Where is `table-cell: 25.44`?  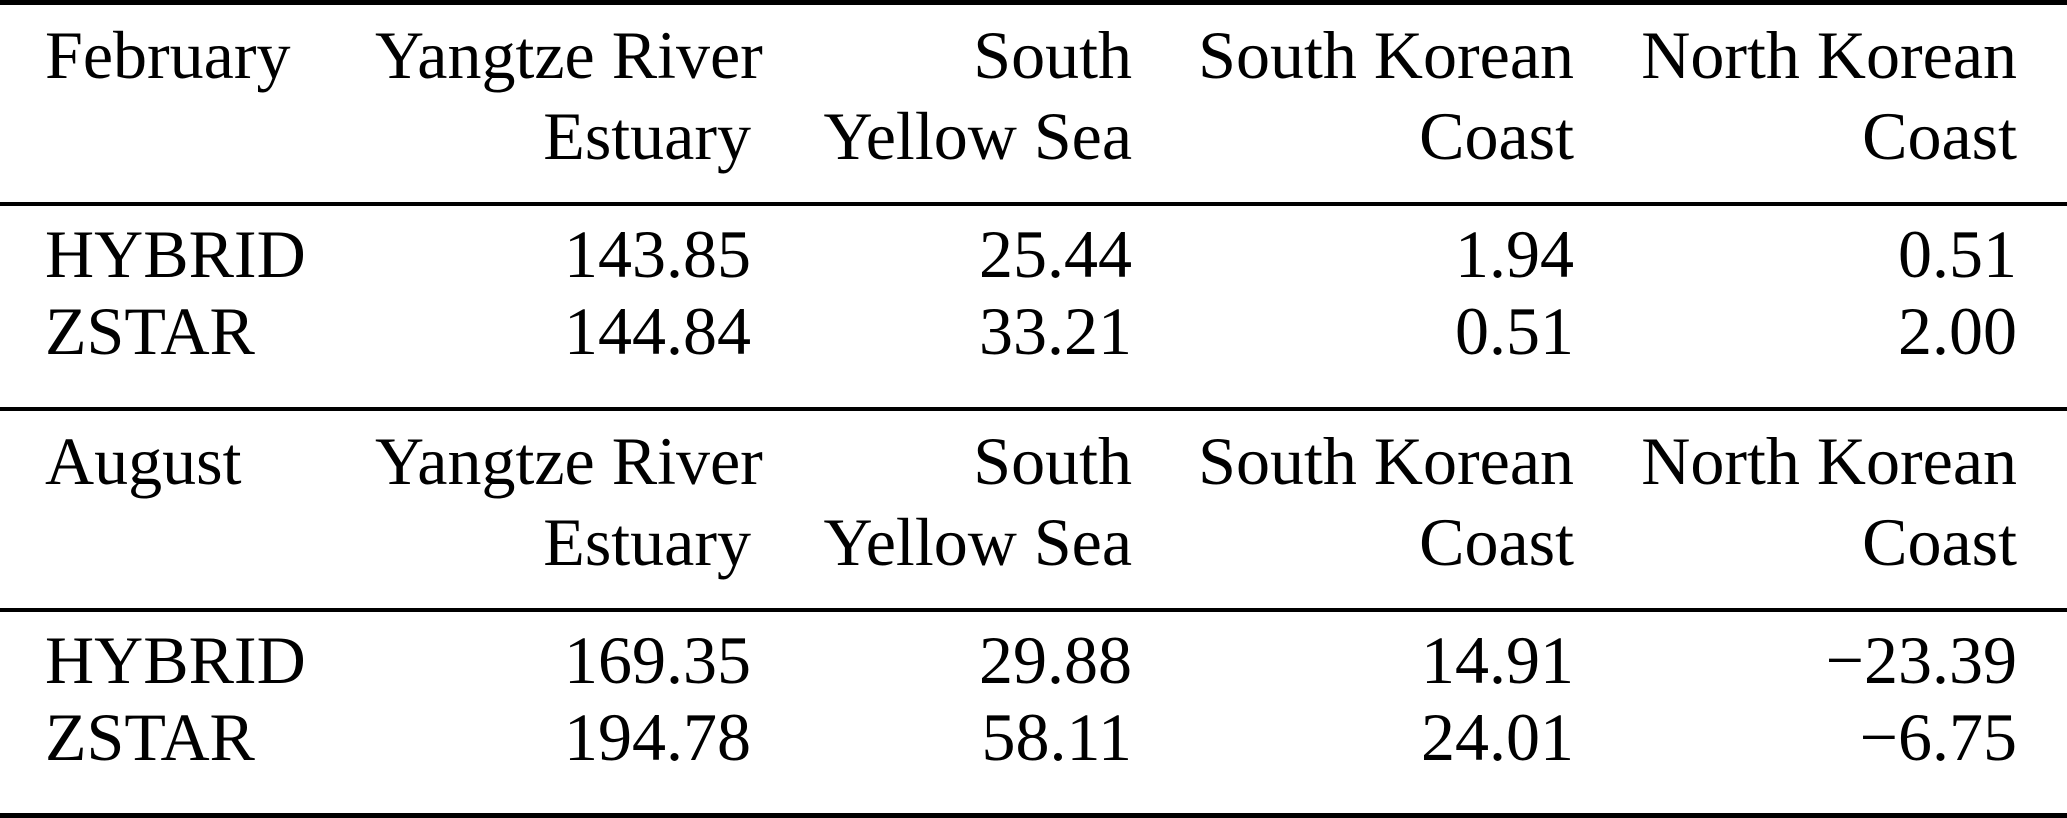
table-cell: 25.44 is located at coordinates (1055, 254).